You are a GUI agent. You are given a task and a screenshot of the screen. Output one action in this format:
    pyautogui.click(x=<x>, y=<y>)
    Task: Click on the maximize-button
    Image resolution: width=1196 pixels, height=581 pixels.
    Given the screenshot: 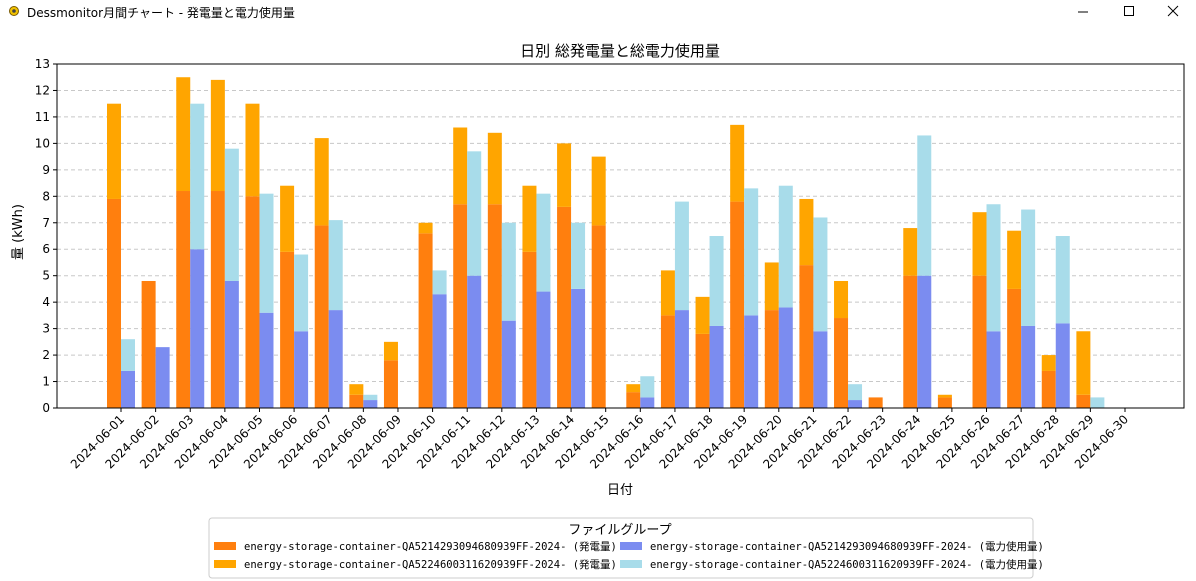 What is the action you would take?
    pyautogui.click(x=1129, y=12)
    